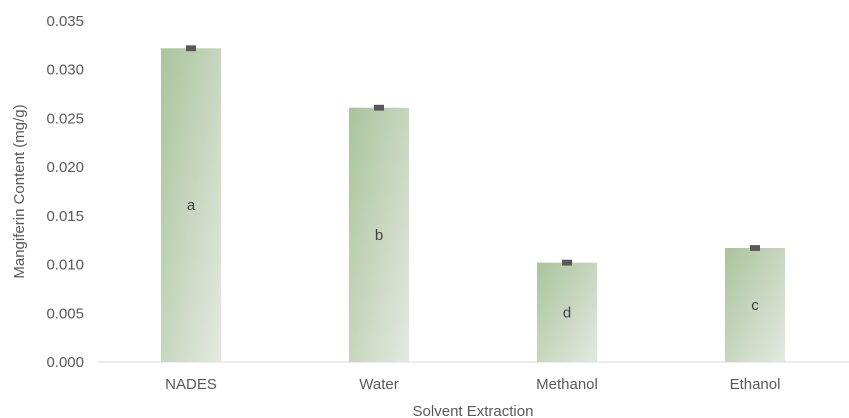 The height and width of the screenshot is (418, 849). Describe the element at coordinates (65, 192) in the screenshot. I see `y-axis-tick-labels: 0.000 0.005 0.010 0.015 0.020 0.025 0.030 0.035` at that location.